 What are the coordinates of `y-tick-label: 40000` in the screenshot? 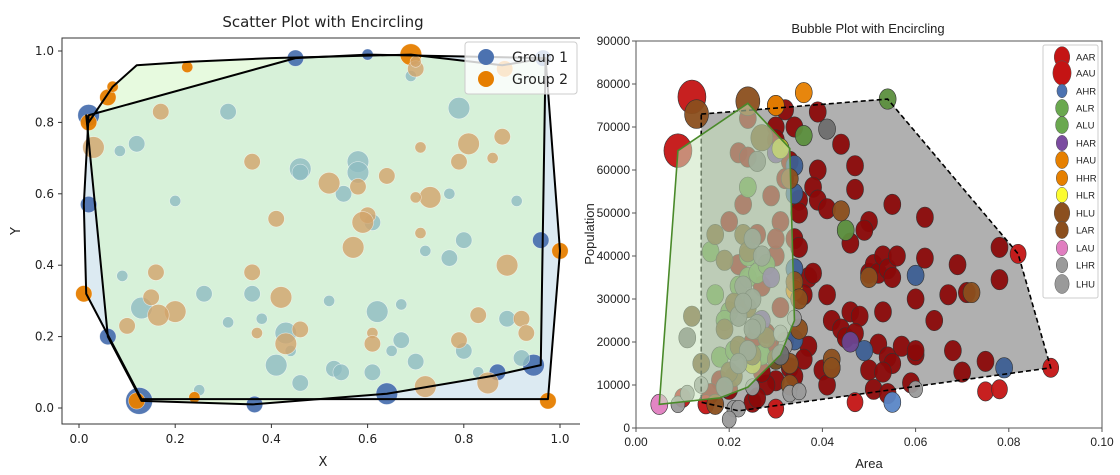 It's located at (614, 256).